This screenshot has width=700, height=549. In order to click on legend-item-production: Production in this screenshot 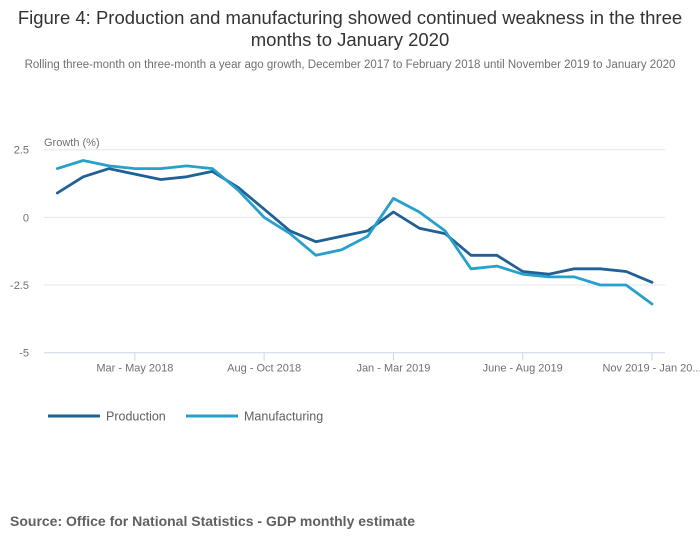, I will do `click(107, 417)`.